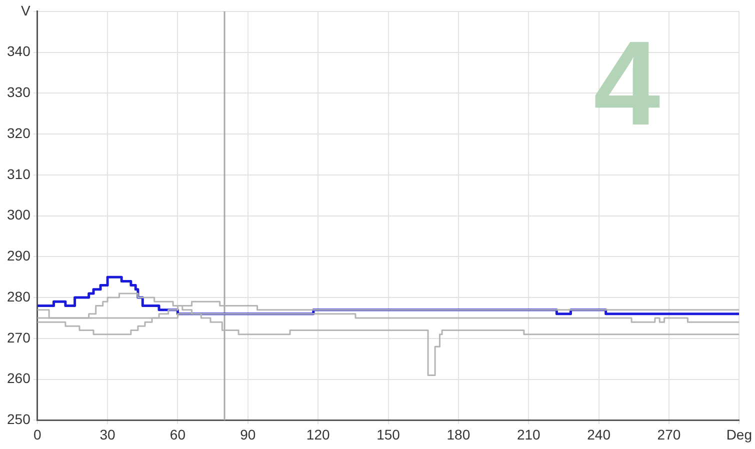 The image size is (755, 449). I want to click on y-tick-label: V, so click(26, 10).